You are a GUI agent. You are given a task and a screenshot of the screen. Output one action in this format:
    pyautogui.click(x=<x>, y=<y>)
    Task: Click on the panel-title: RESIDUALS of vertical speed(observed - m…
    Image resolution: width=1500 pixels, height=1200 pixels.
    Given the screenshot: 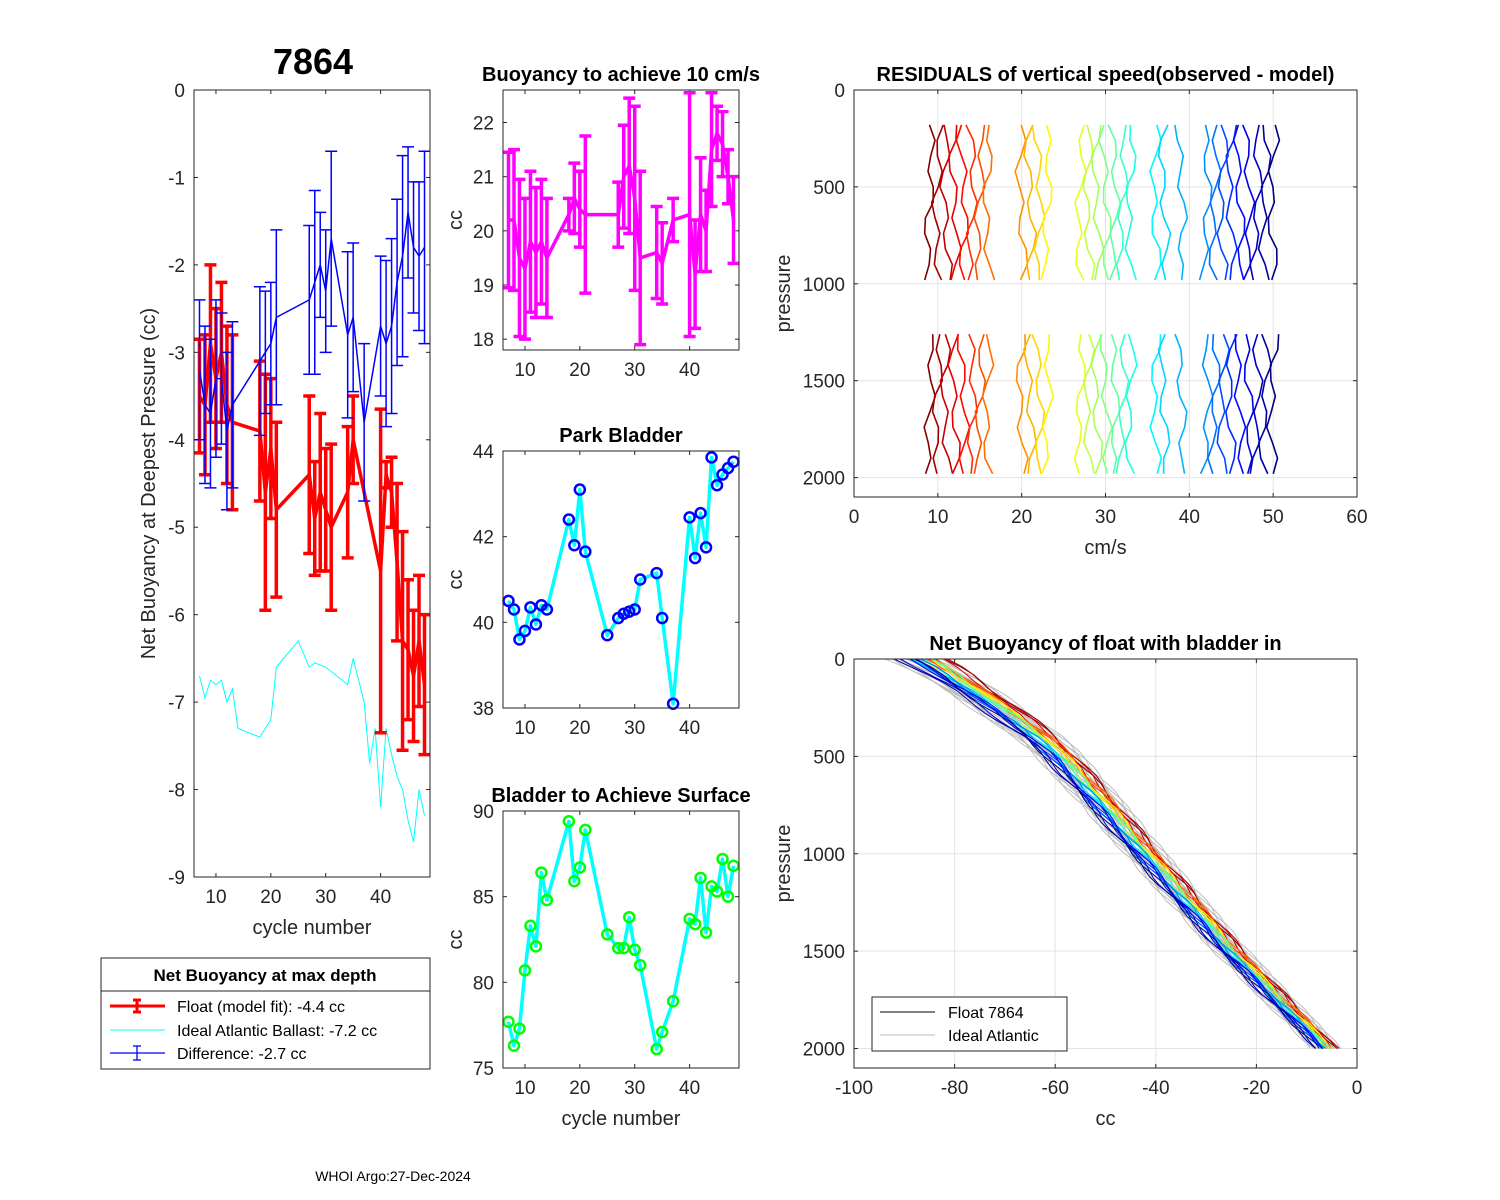 What is the action you would take?
    pyautogui.click(x=1106, y=75)
    